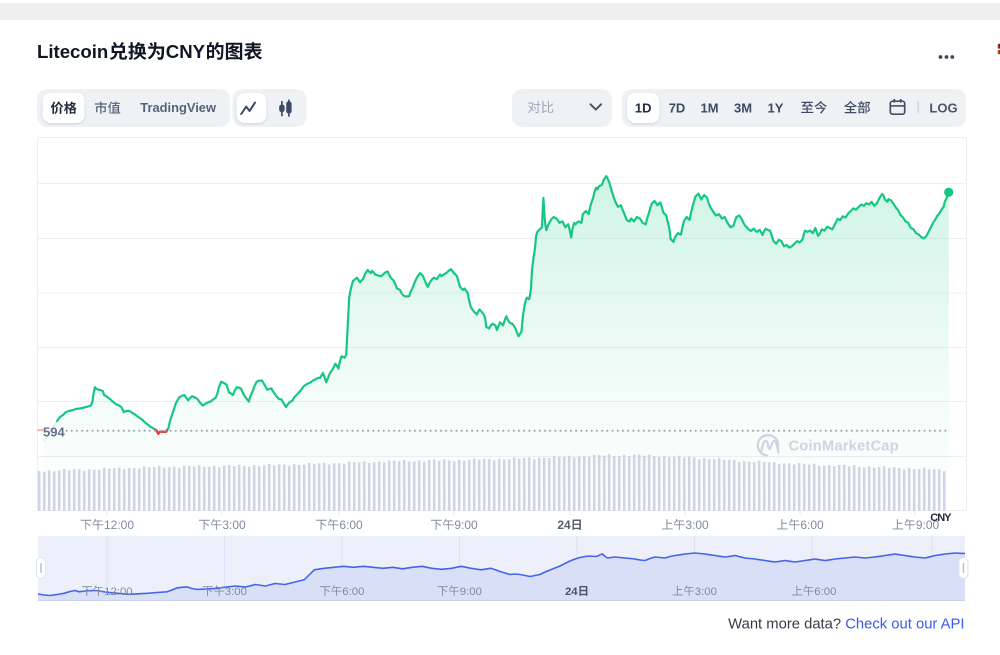 This screenshot has width=1000, height=655. What do you see at coordinates (844, 447) in the screenshot?
I see `svg-text: CoinMarketCap` at bounding box center [844, 447].